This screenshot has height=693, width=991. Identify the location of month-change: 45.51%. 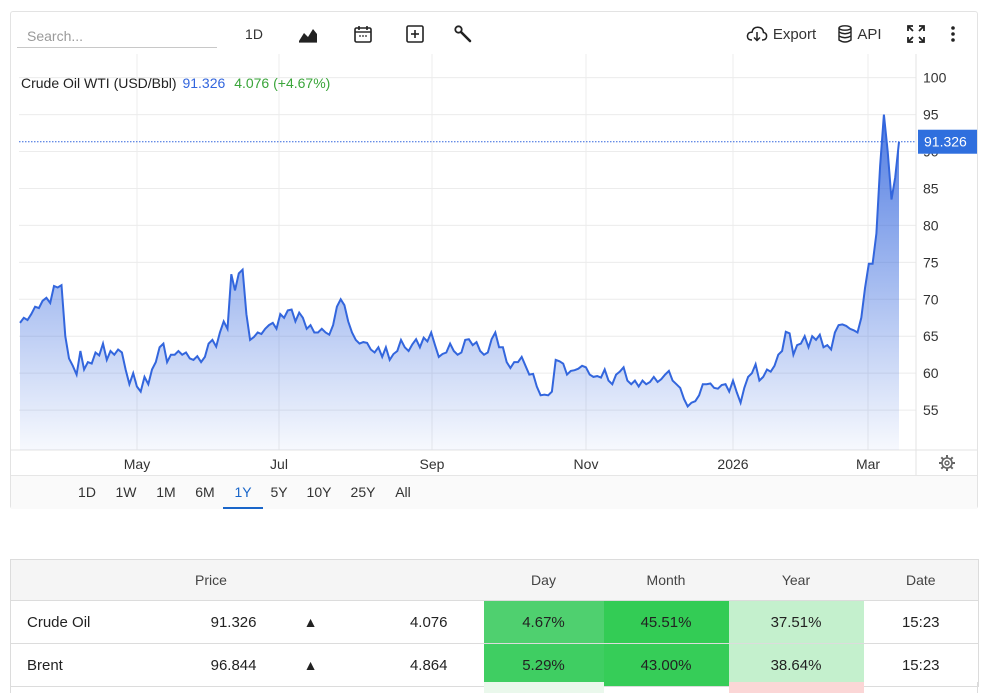
(666, 622).